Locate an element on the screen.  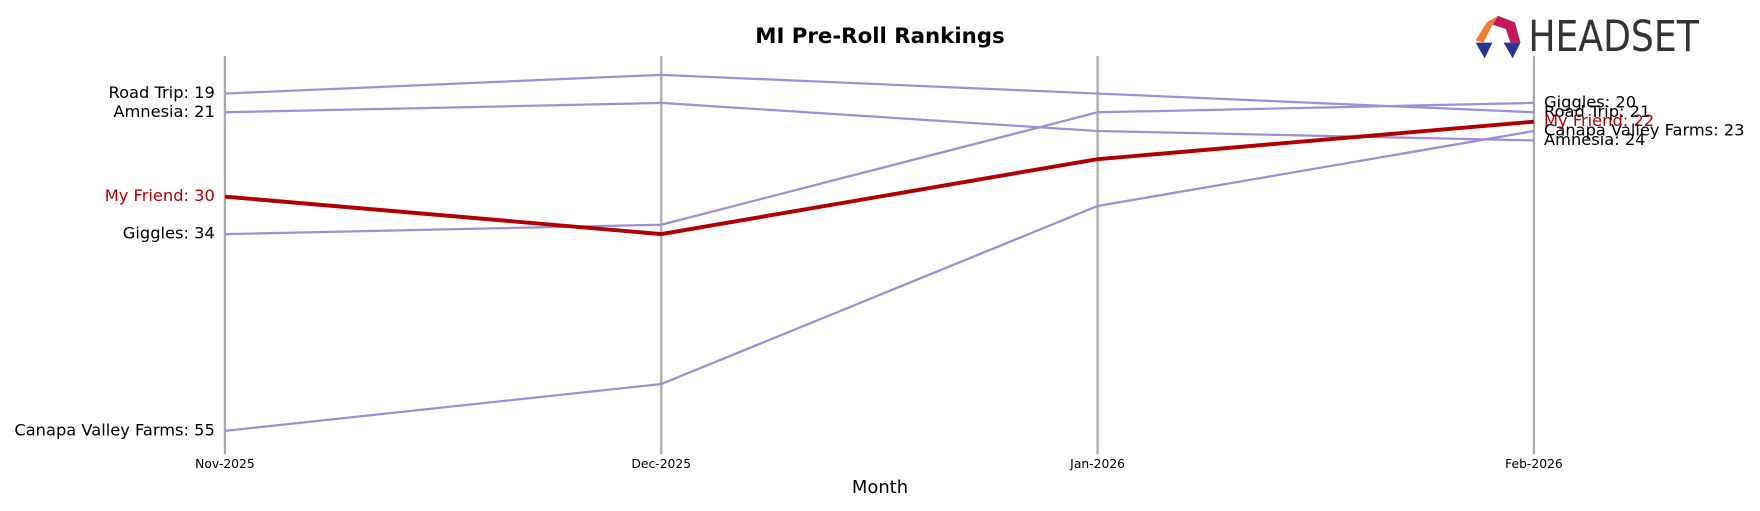
x-tick-label: Dec-2025 is located at coordinates (661, 464).